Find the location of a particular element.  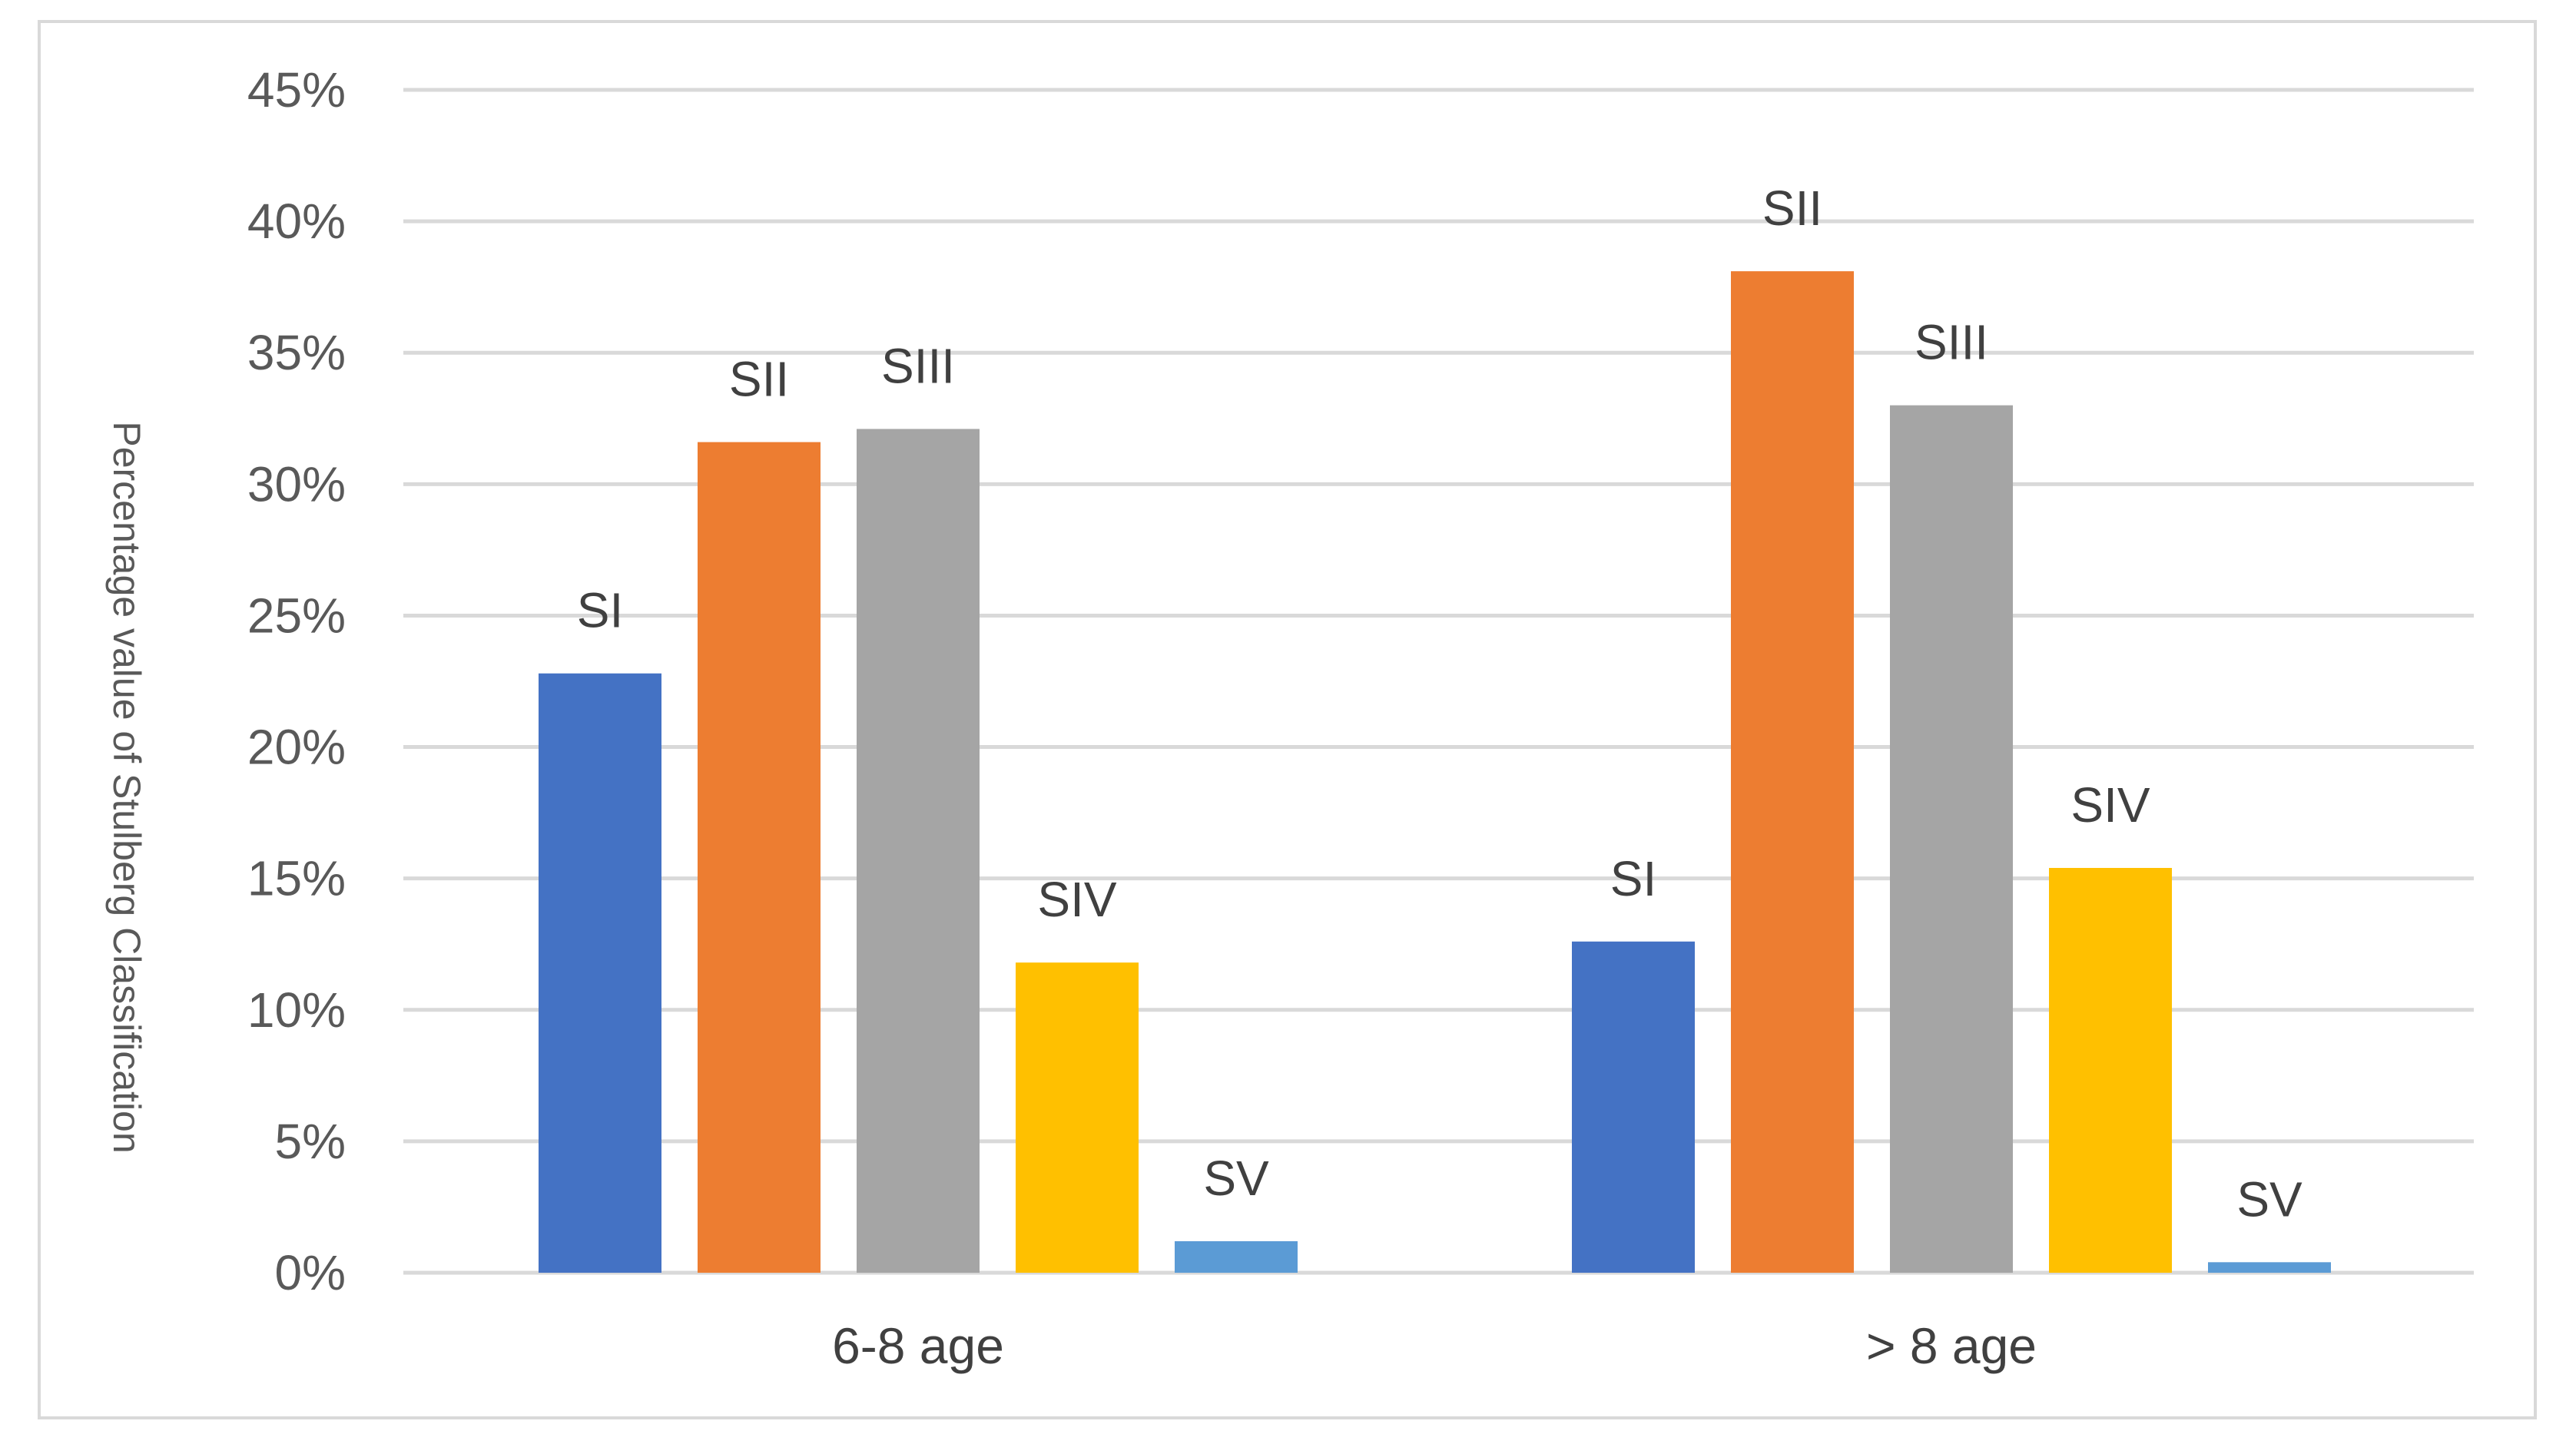

x-category-label: 6-8 age is located at coordinates (918, 1345).